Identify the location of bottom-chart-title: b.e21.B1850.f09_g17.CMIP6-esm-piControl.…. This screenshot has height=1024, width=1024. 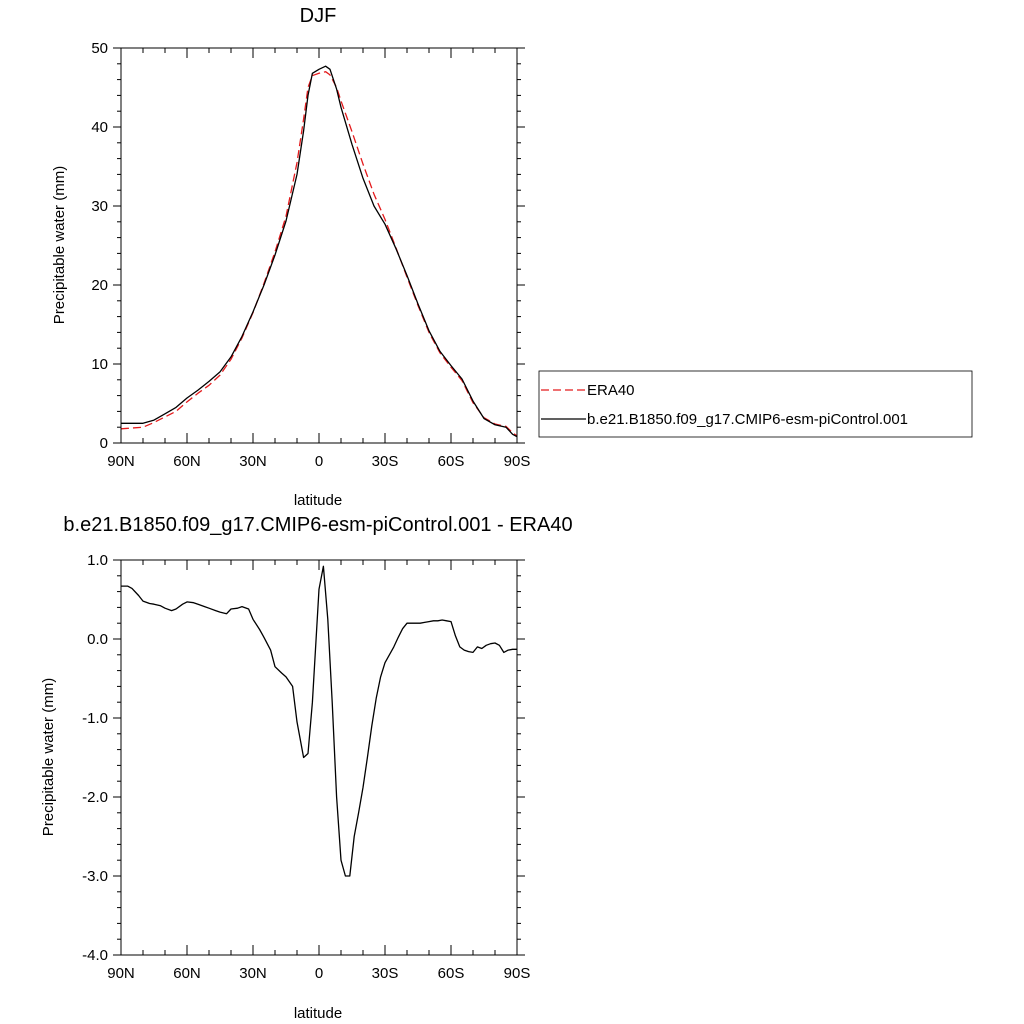
(317, 525).